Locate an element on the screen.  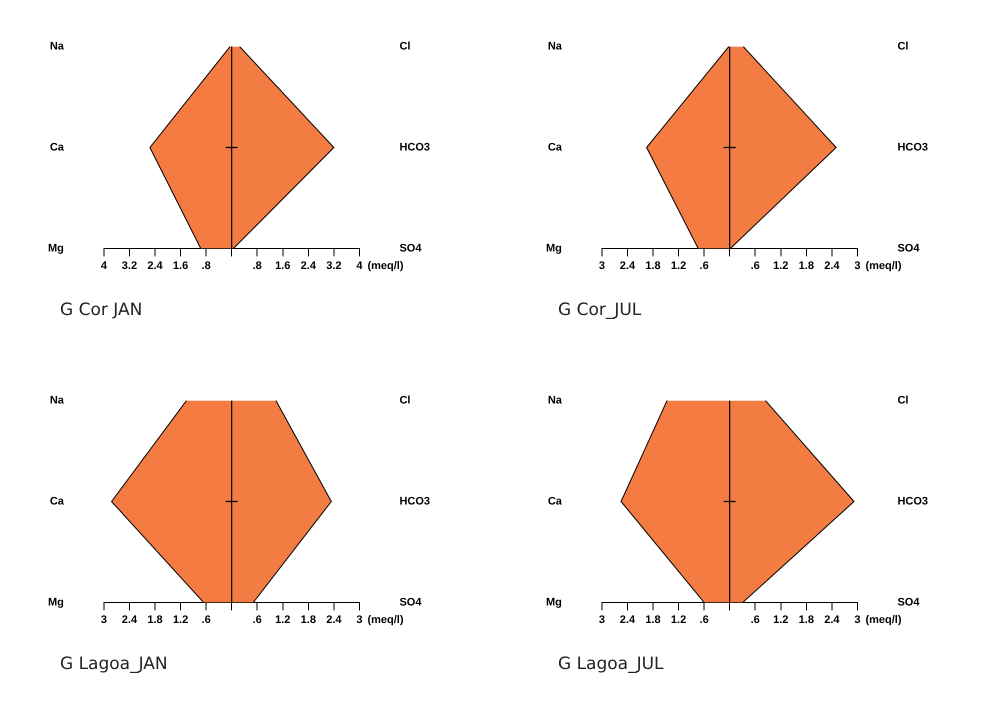
text: G Lagoa_JUL is located at coordinates (611, 664).